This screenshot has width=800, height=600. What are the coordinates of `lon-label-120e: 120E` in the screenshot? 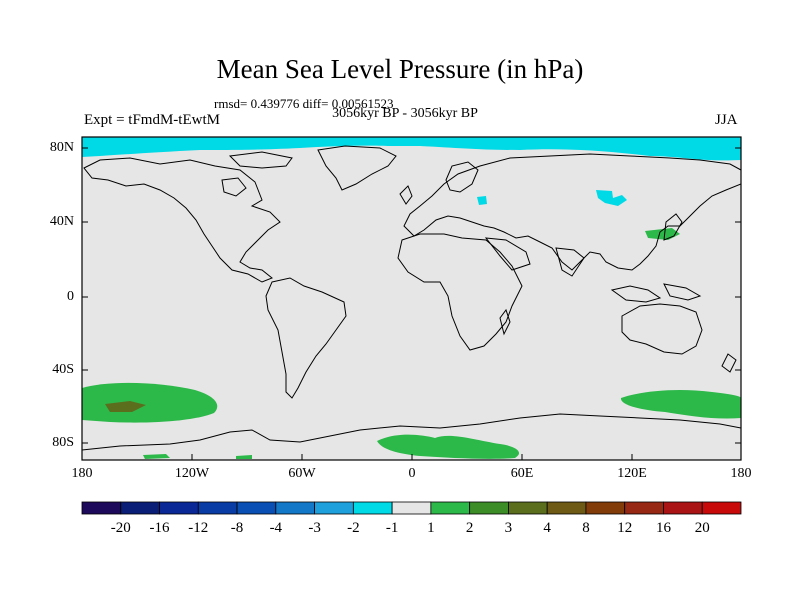 It's located at (632, 473).